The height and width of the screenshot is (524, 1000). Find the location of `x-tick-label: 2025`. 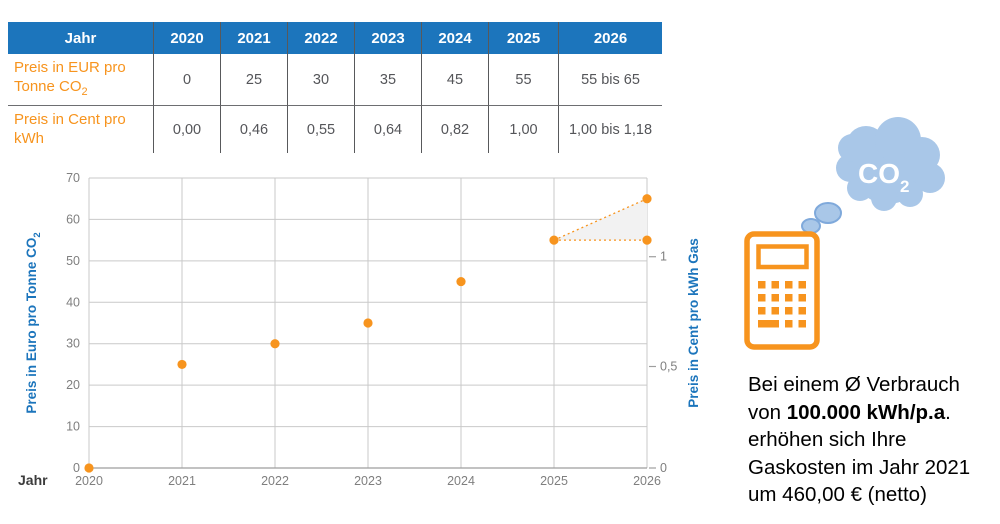

x-tick-label: 2025 is located at coordinates (554, 481).